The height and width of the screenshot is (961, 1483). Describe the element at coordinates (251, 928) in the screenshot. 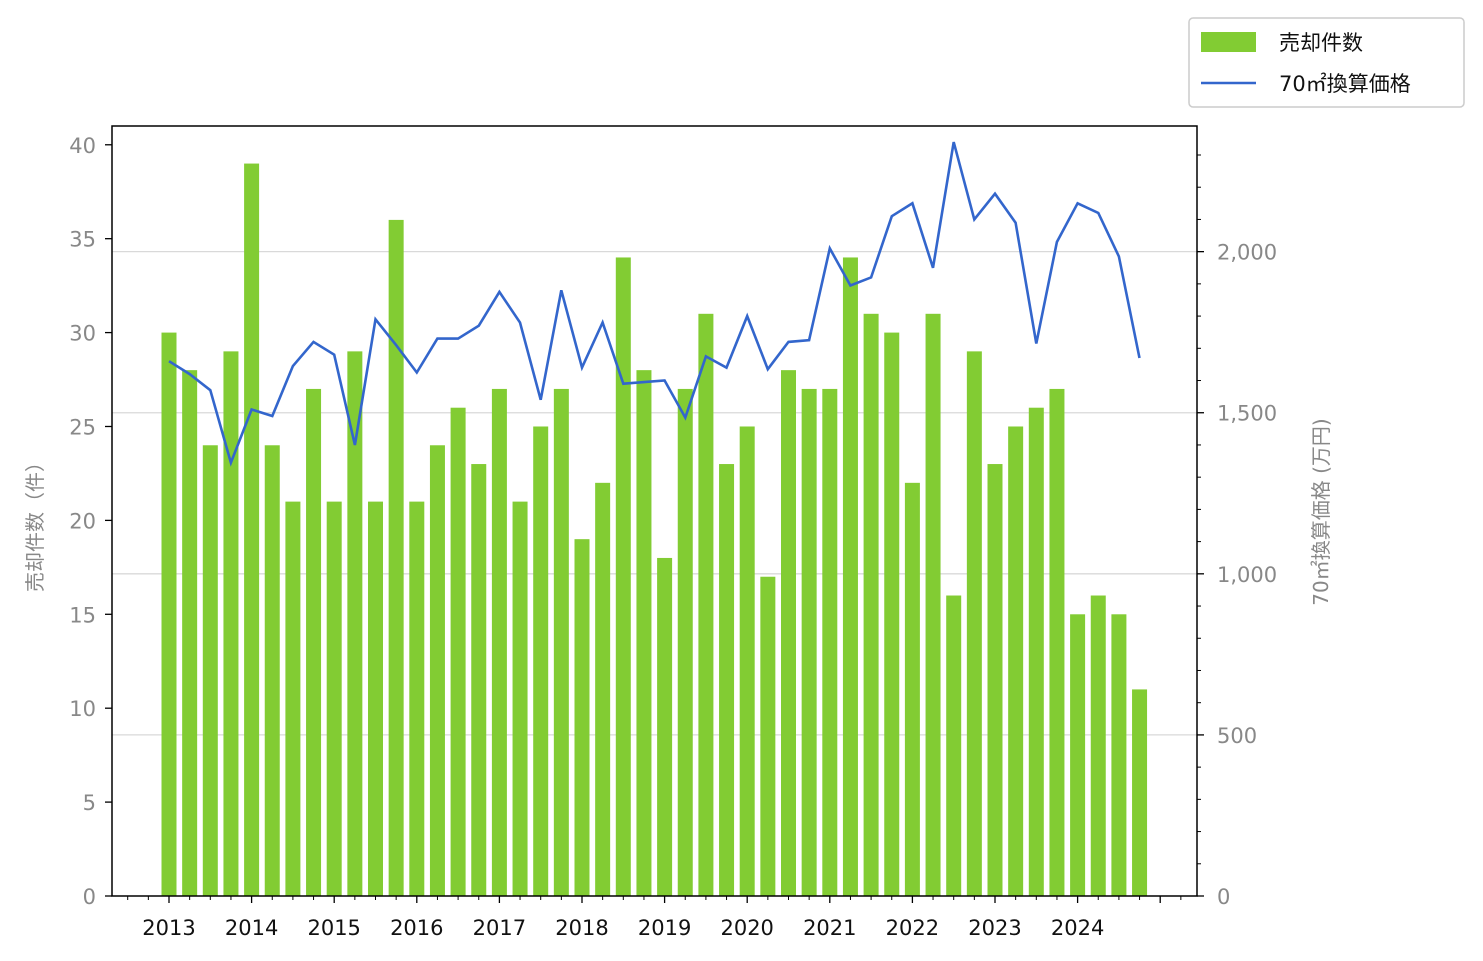

I see `x-tick-label: 2014` at that location.